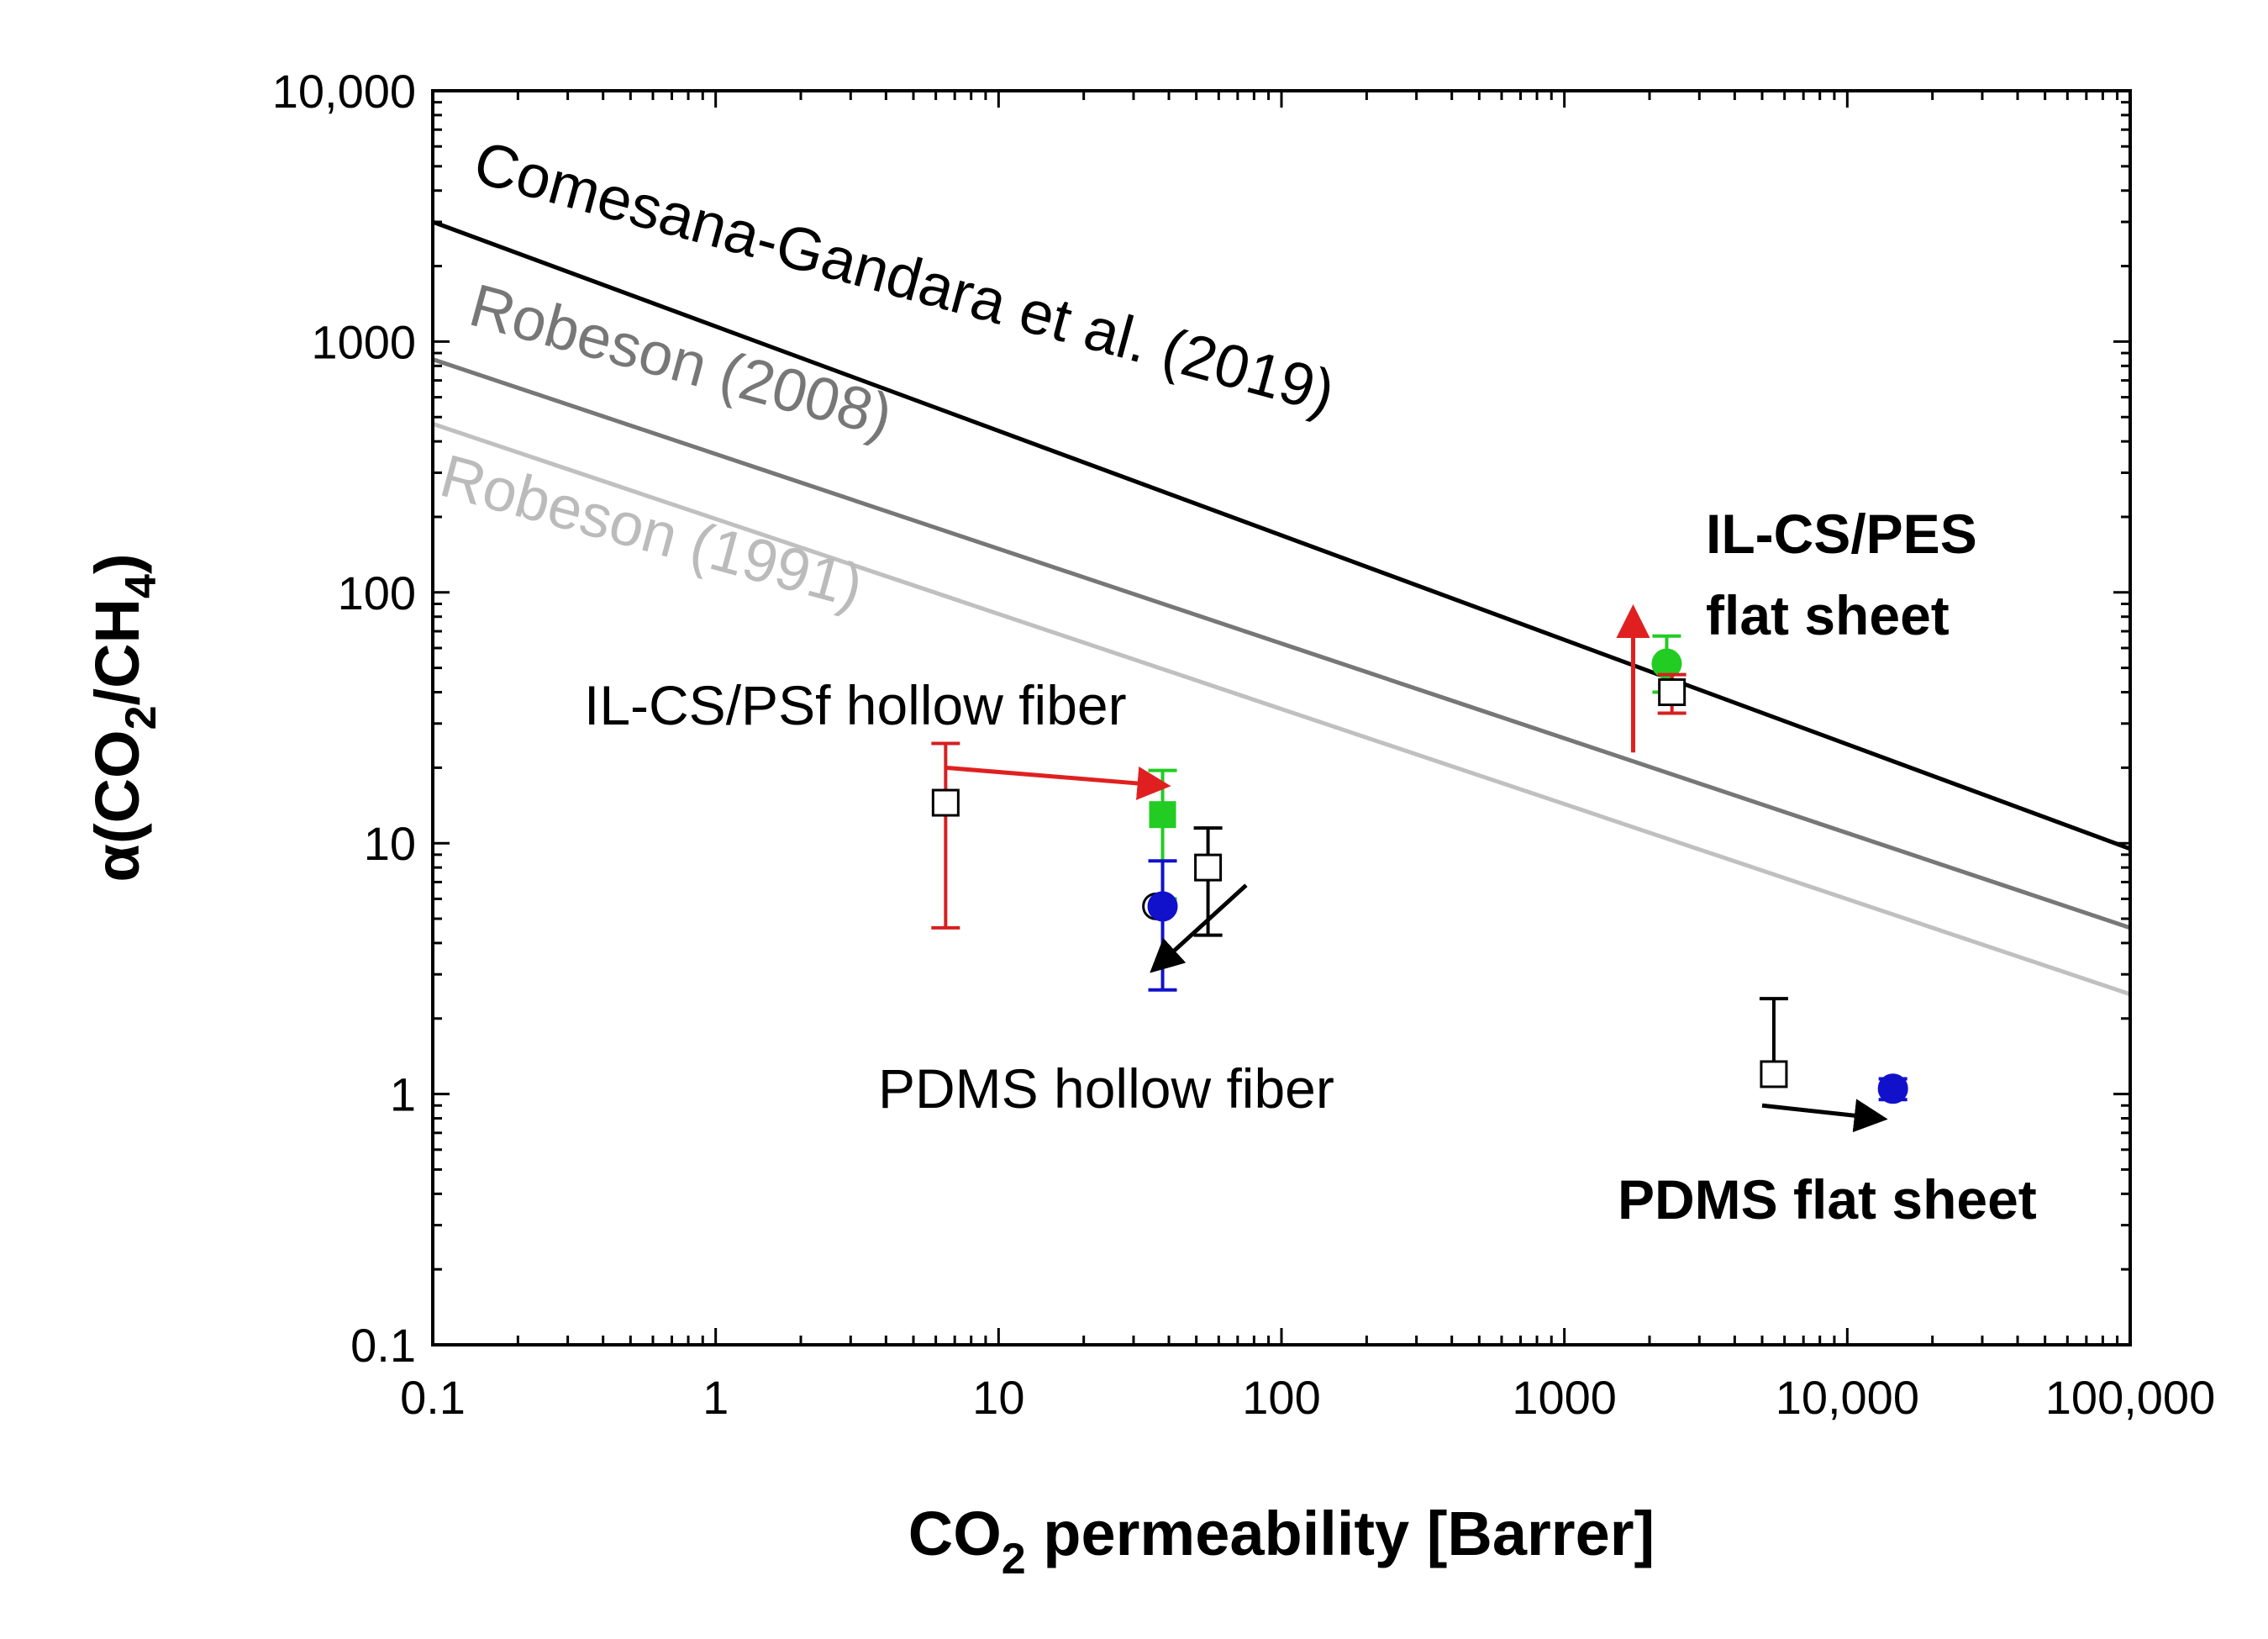 The height and width of the screenshot is (1639, 2268). What do you see at coordinates (681, 361) in the screenshot?
I see `line-label-robeson-2008: Robeson (2008)` at bounding box center [681, 361].